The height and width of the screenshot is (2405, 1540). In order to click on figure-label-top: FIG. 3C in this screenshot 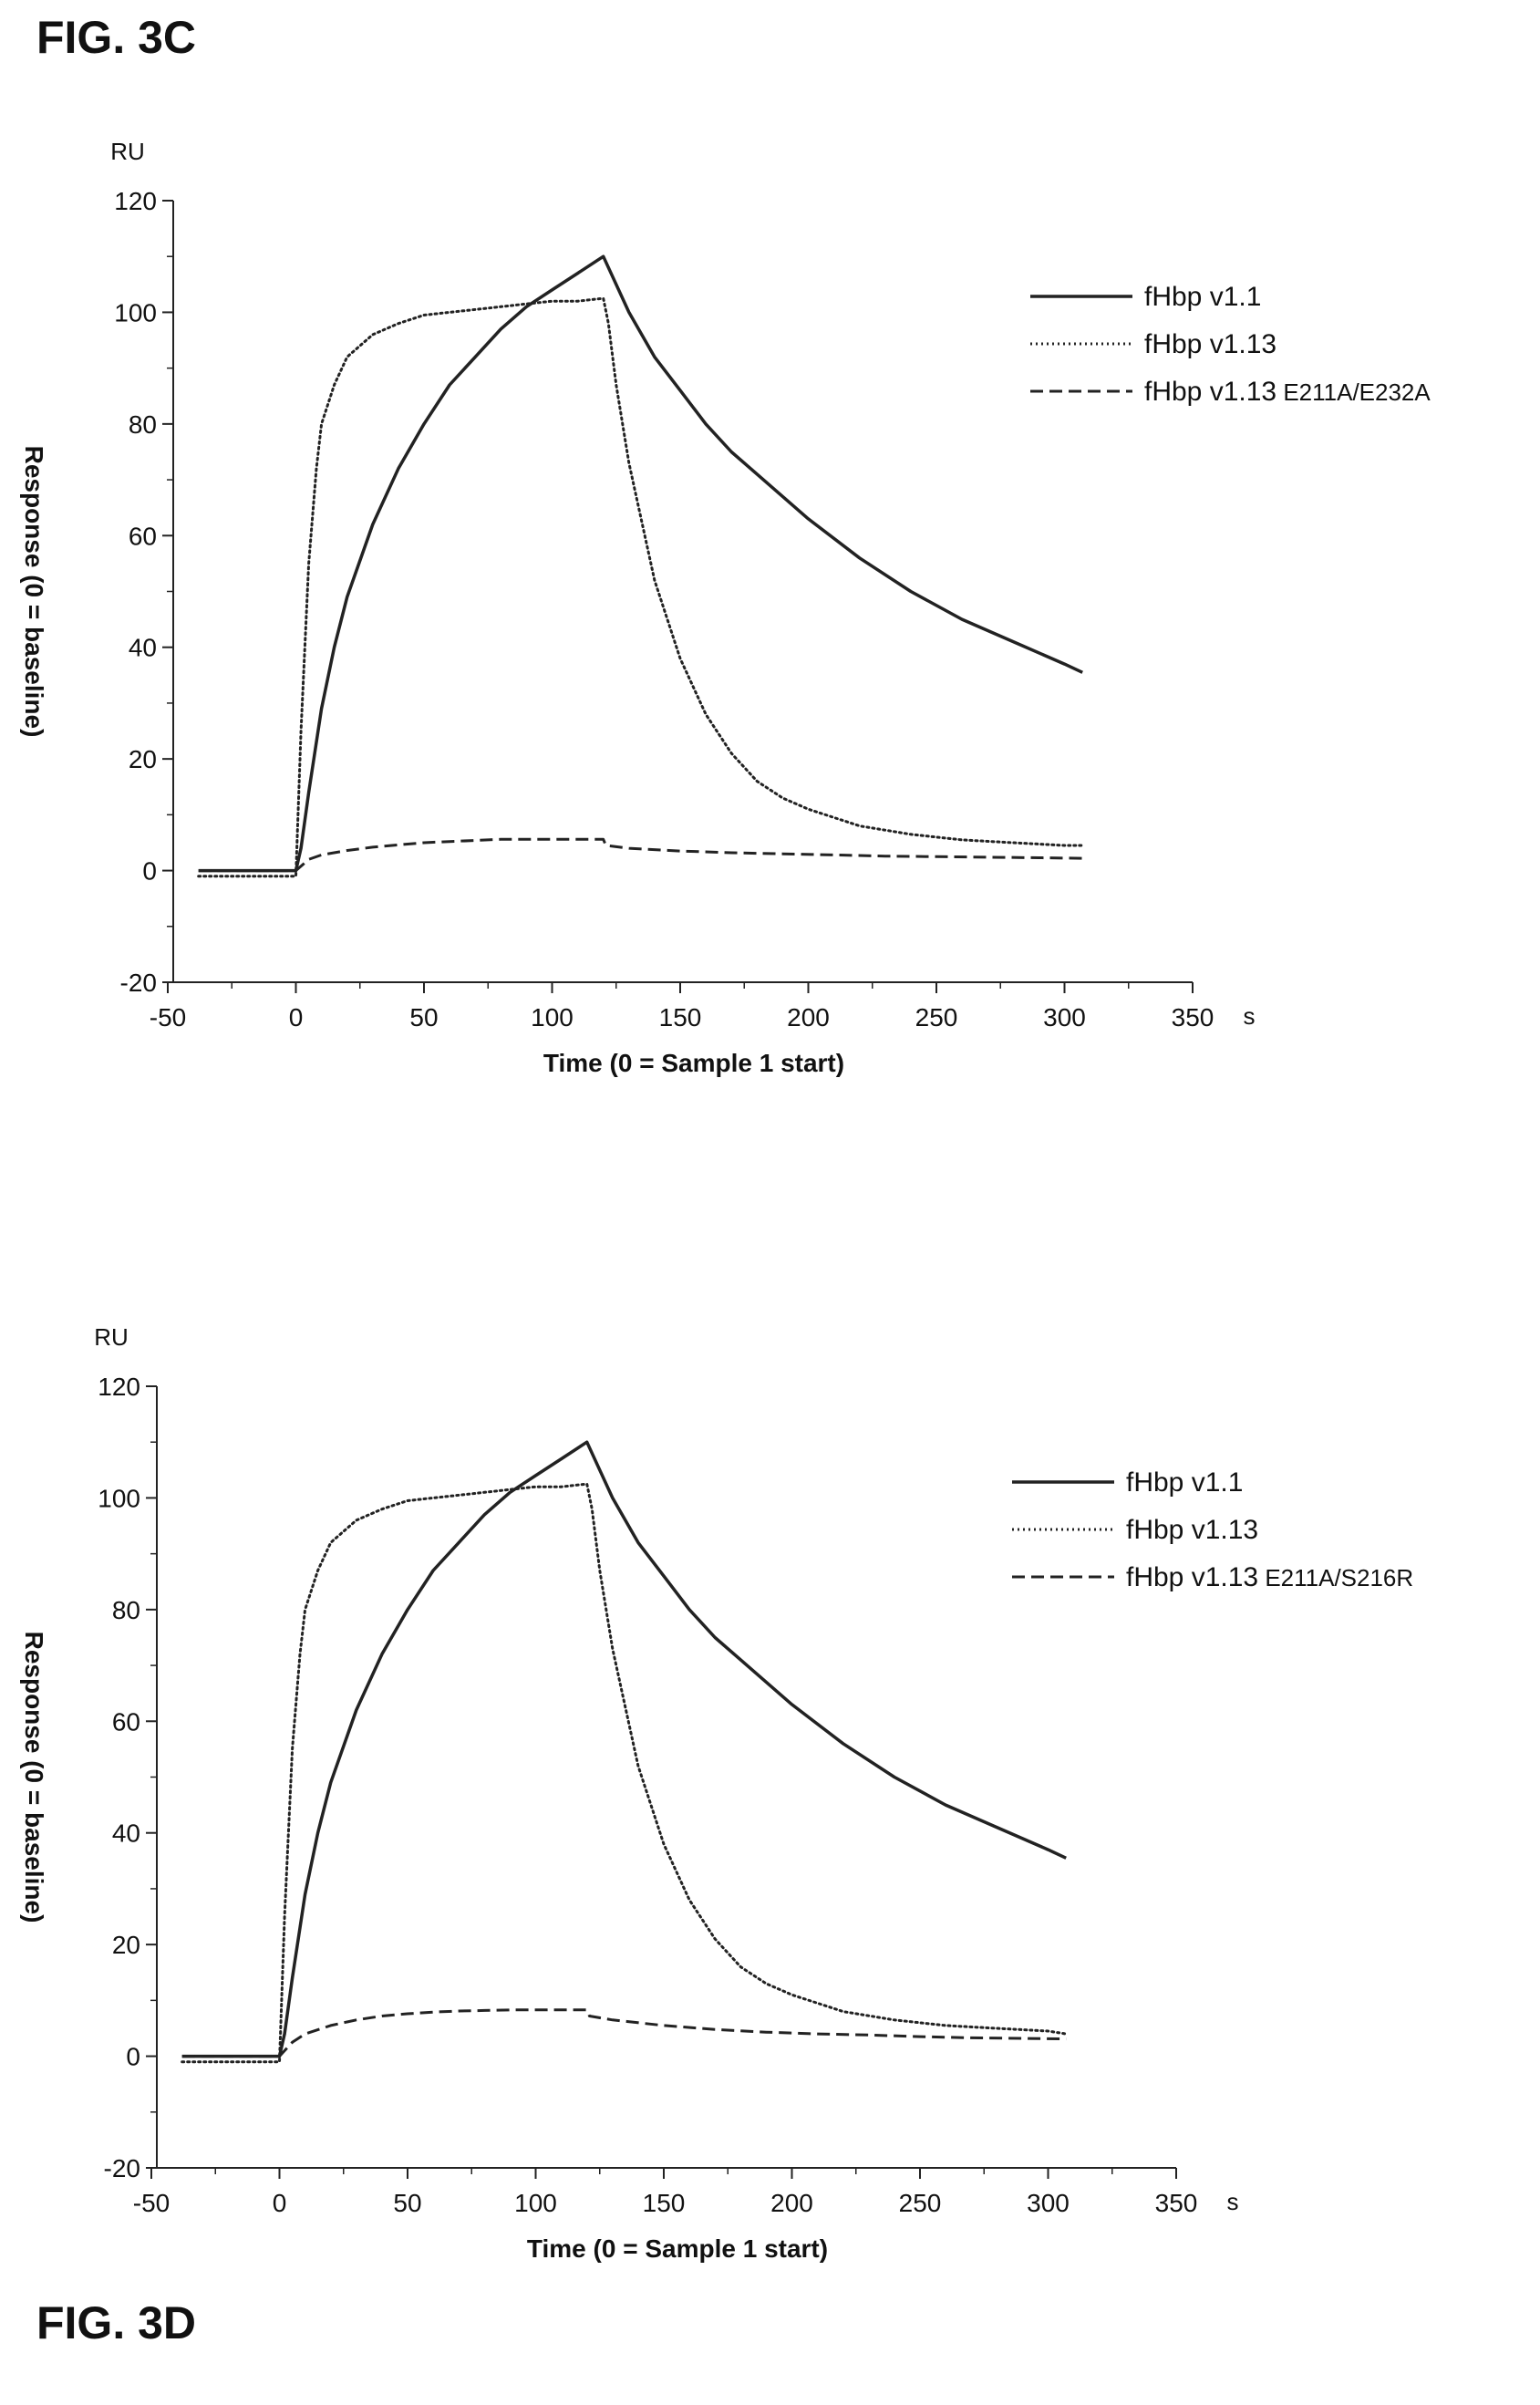, I will do `click(116, 38)`.